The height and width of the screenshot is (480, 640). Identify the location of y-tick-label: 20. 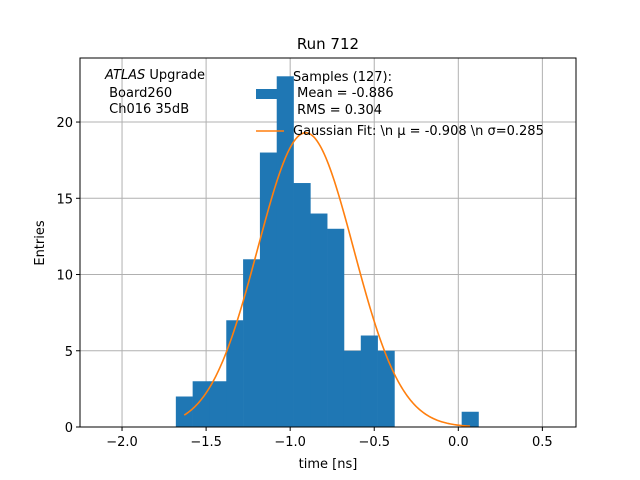
(64, 123).